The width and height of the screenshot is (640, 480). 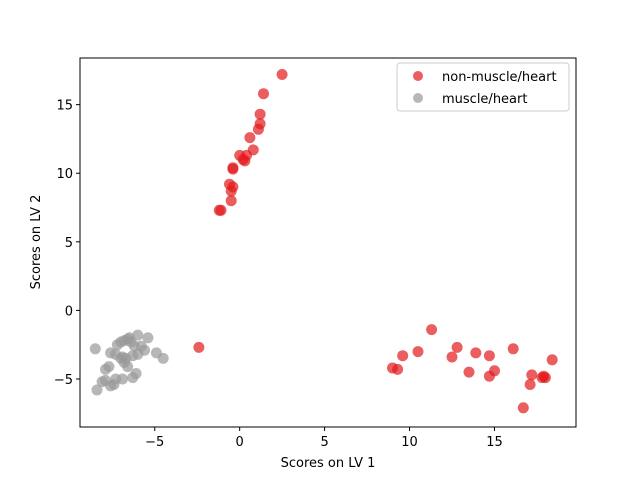 I want to click on y-tick-label: −5, so click(x=63, y=380).